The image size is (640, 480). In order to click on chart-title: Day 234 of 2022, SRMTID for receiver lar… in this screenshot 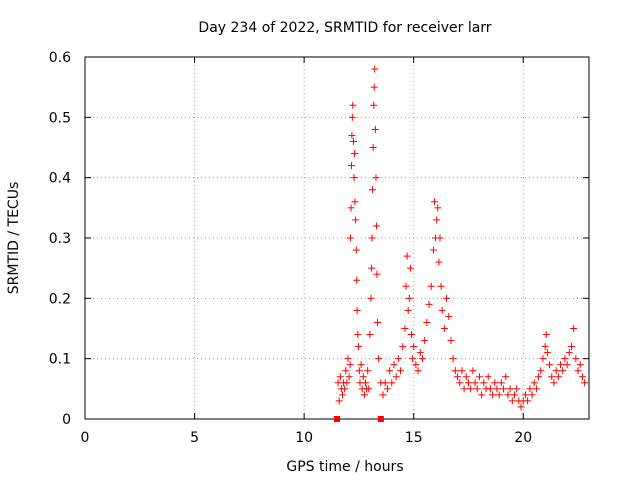, I will do `click(344, 28)`.